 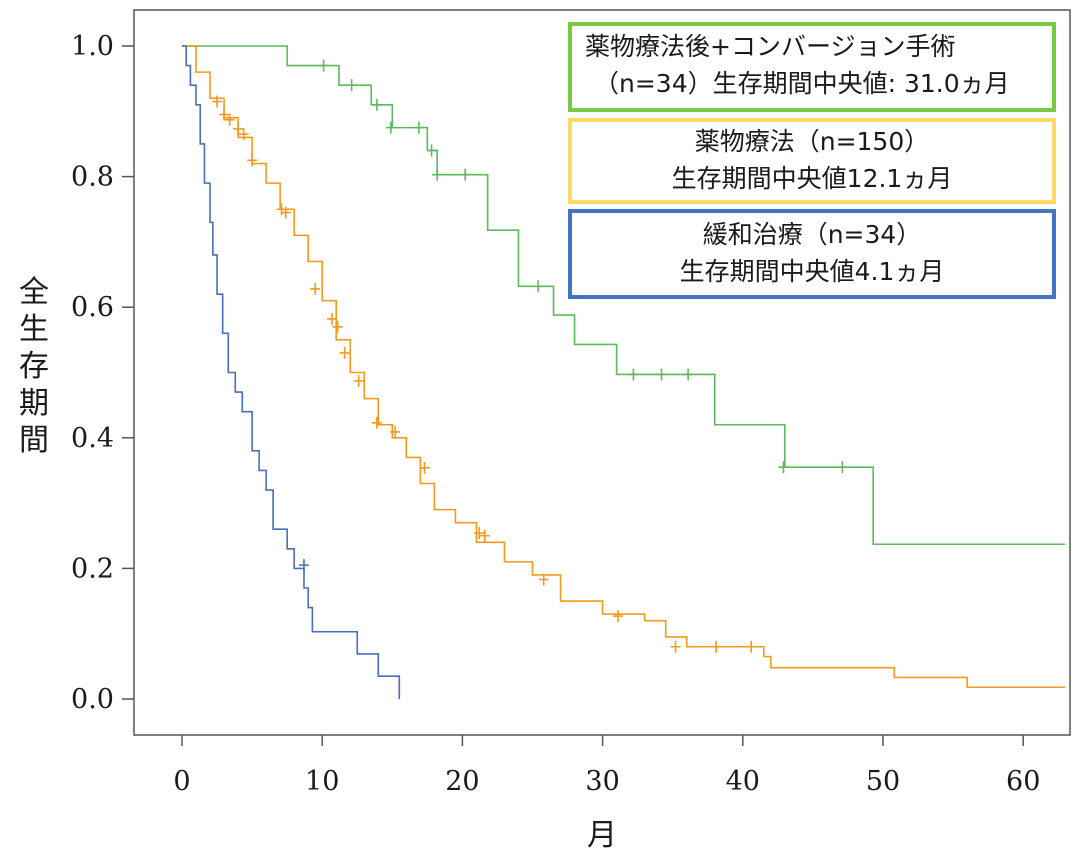 What do you see at coordinates (92, 699) in the screenshot?
I see `y-tick-label: 0.0` at bounding box center [92, 699].